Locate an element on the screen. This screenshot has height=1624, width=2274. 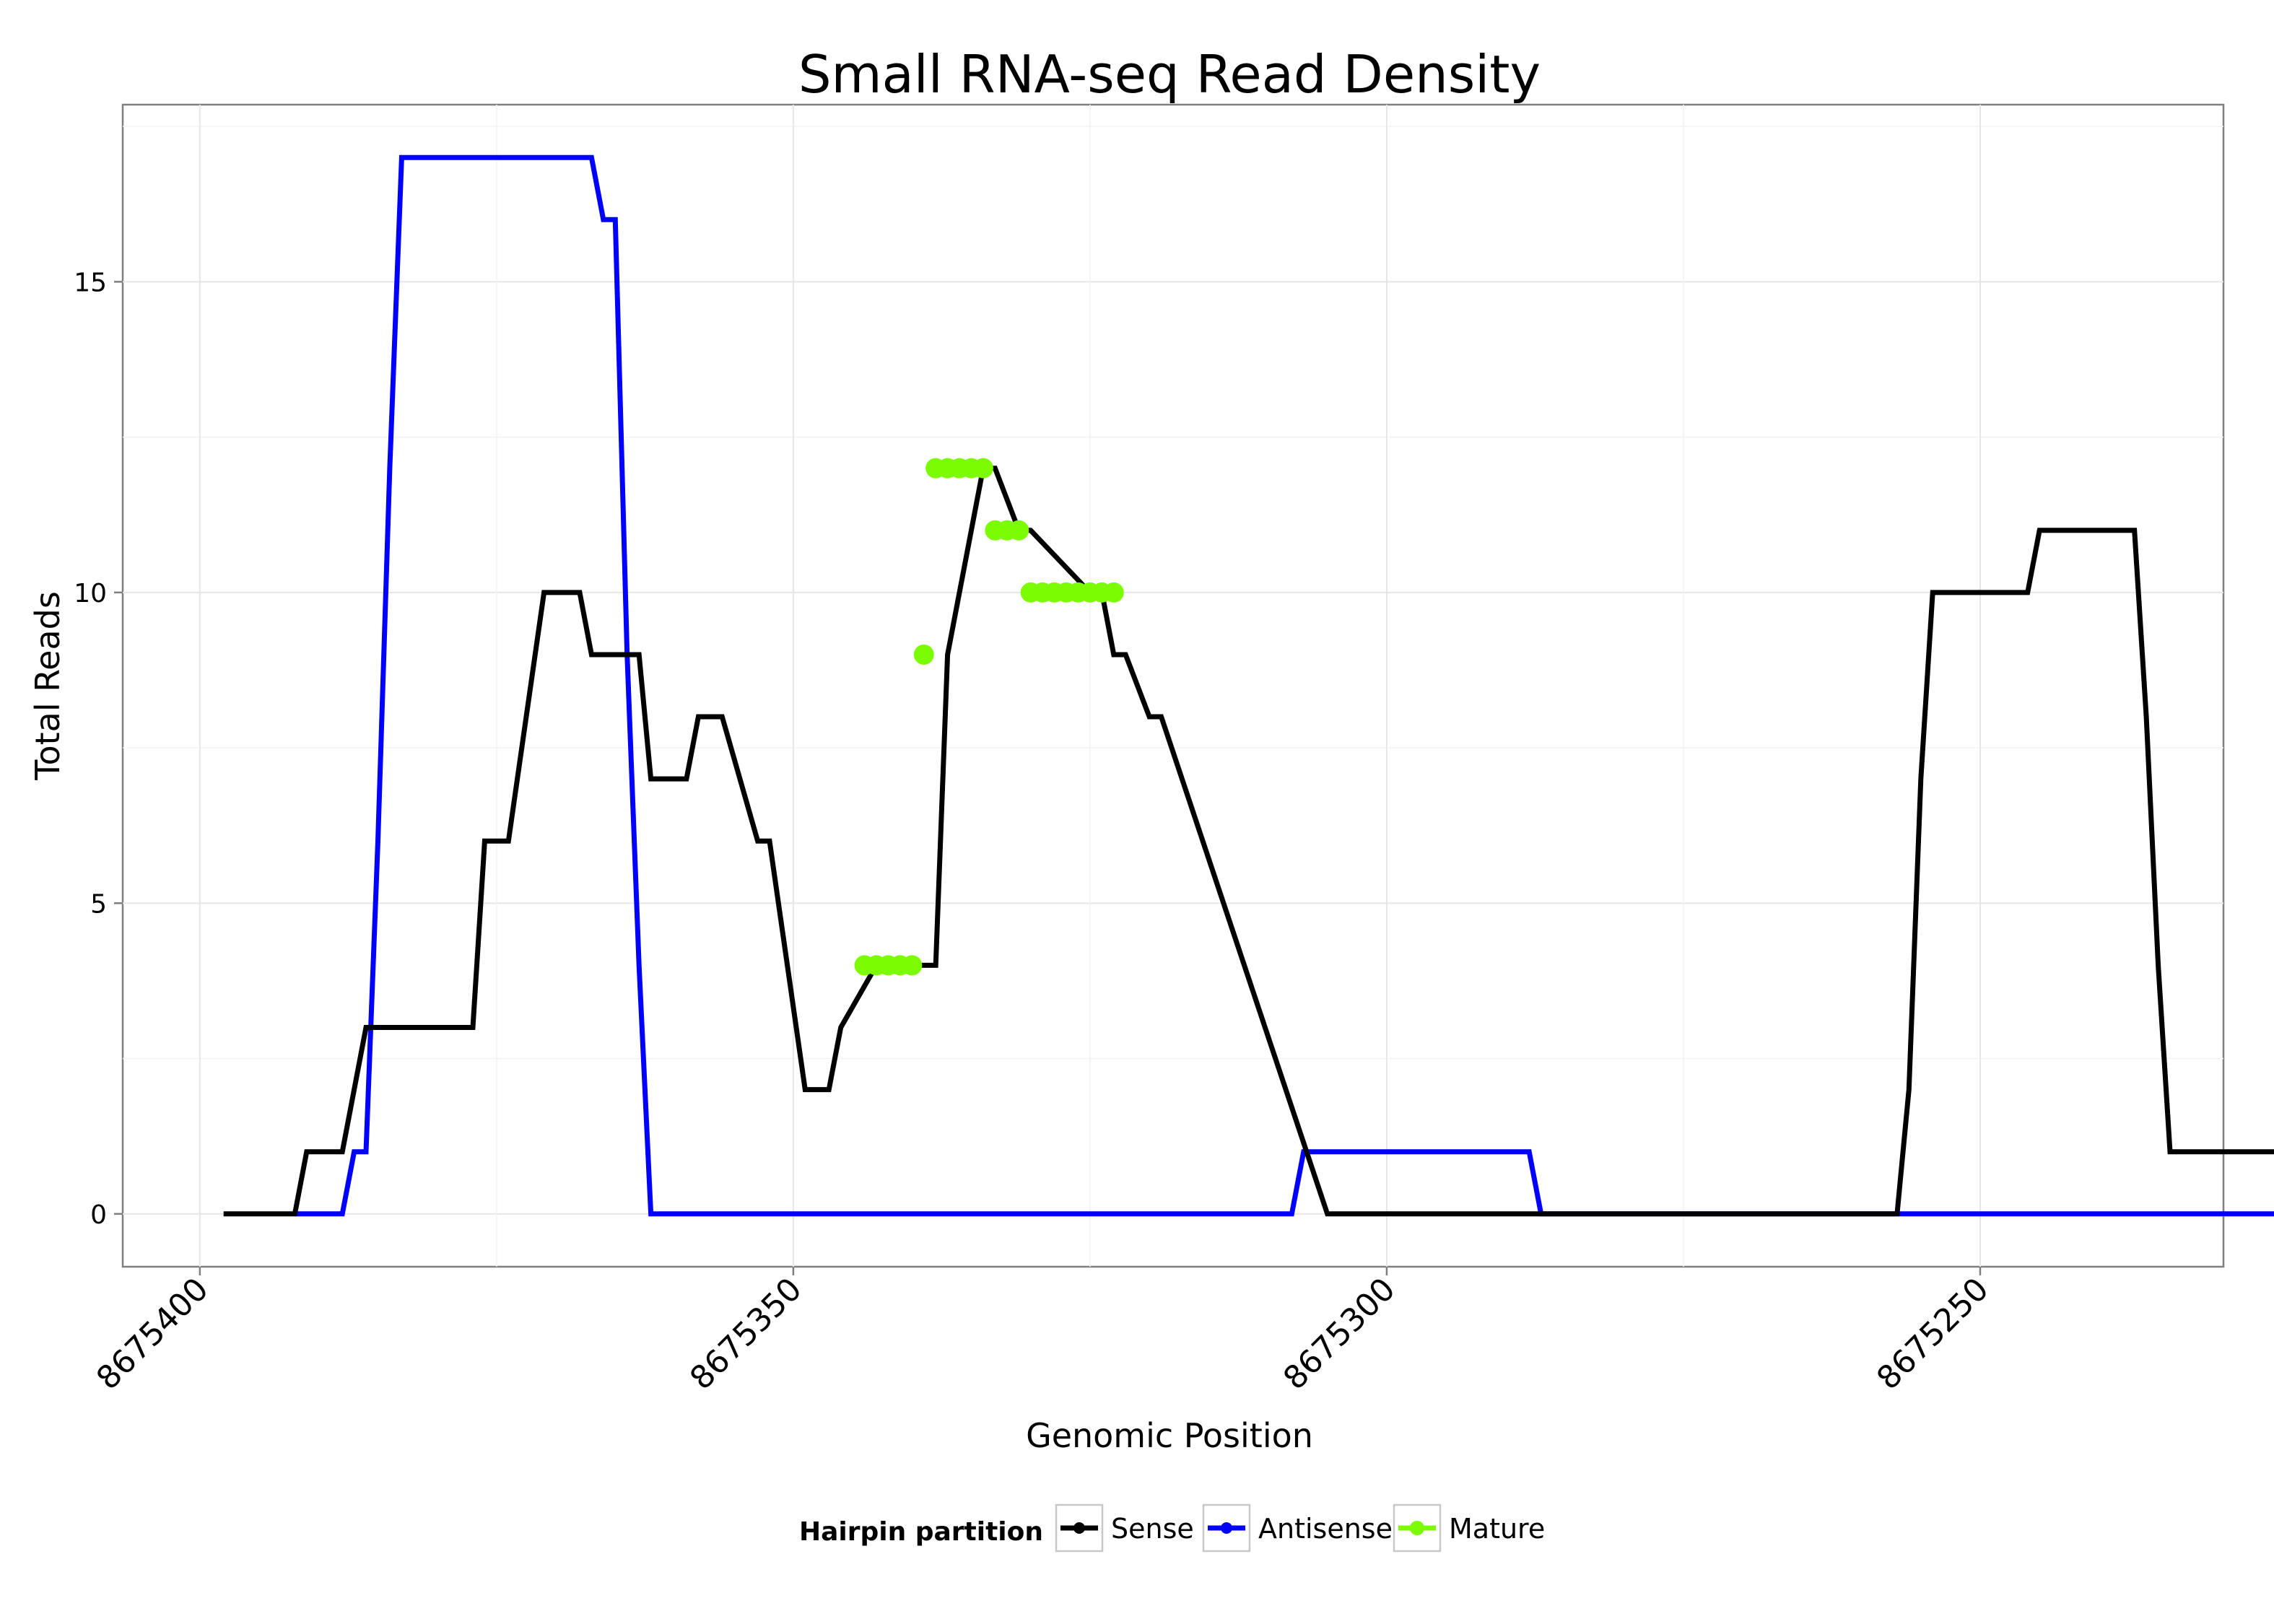
legend-title: Hairpin partition is located at coordinates (921, 1532).